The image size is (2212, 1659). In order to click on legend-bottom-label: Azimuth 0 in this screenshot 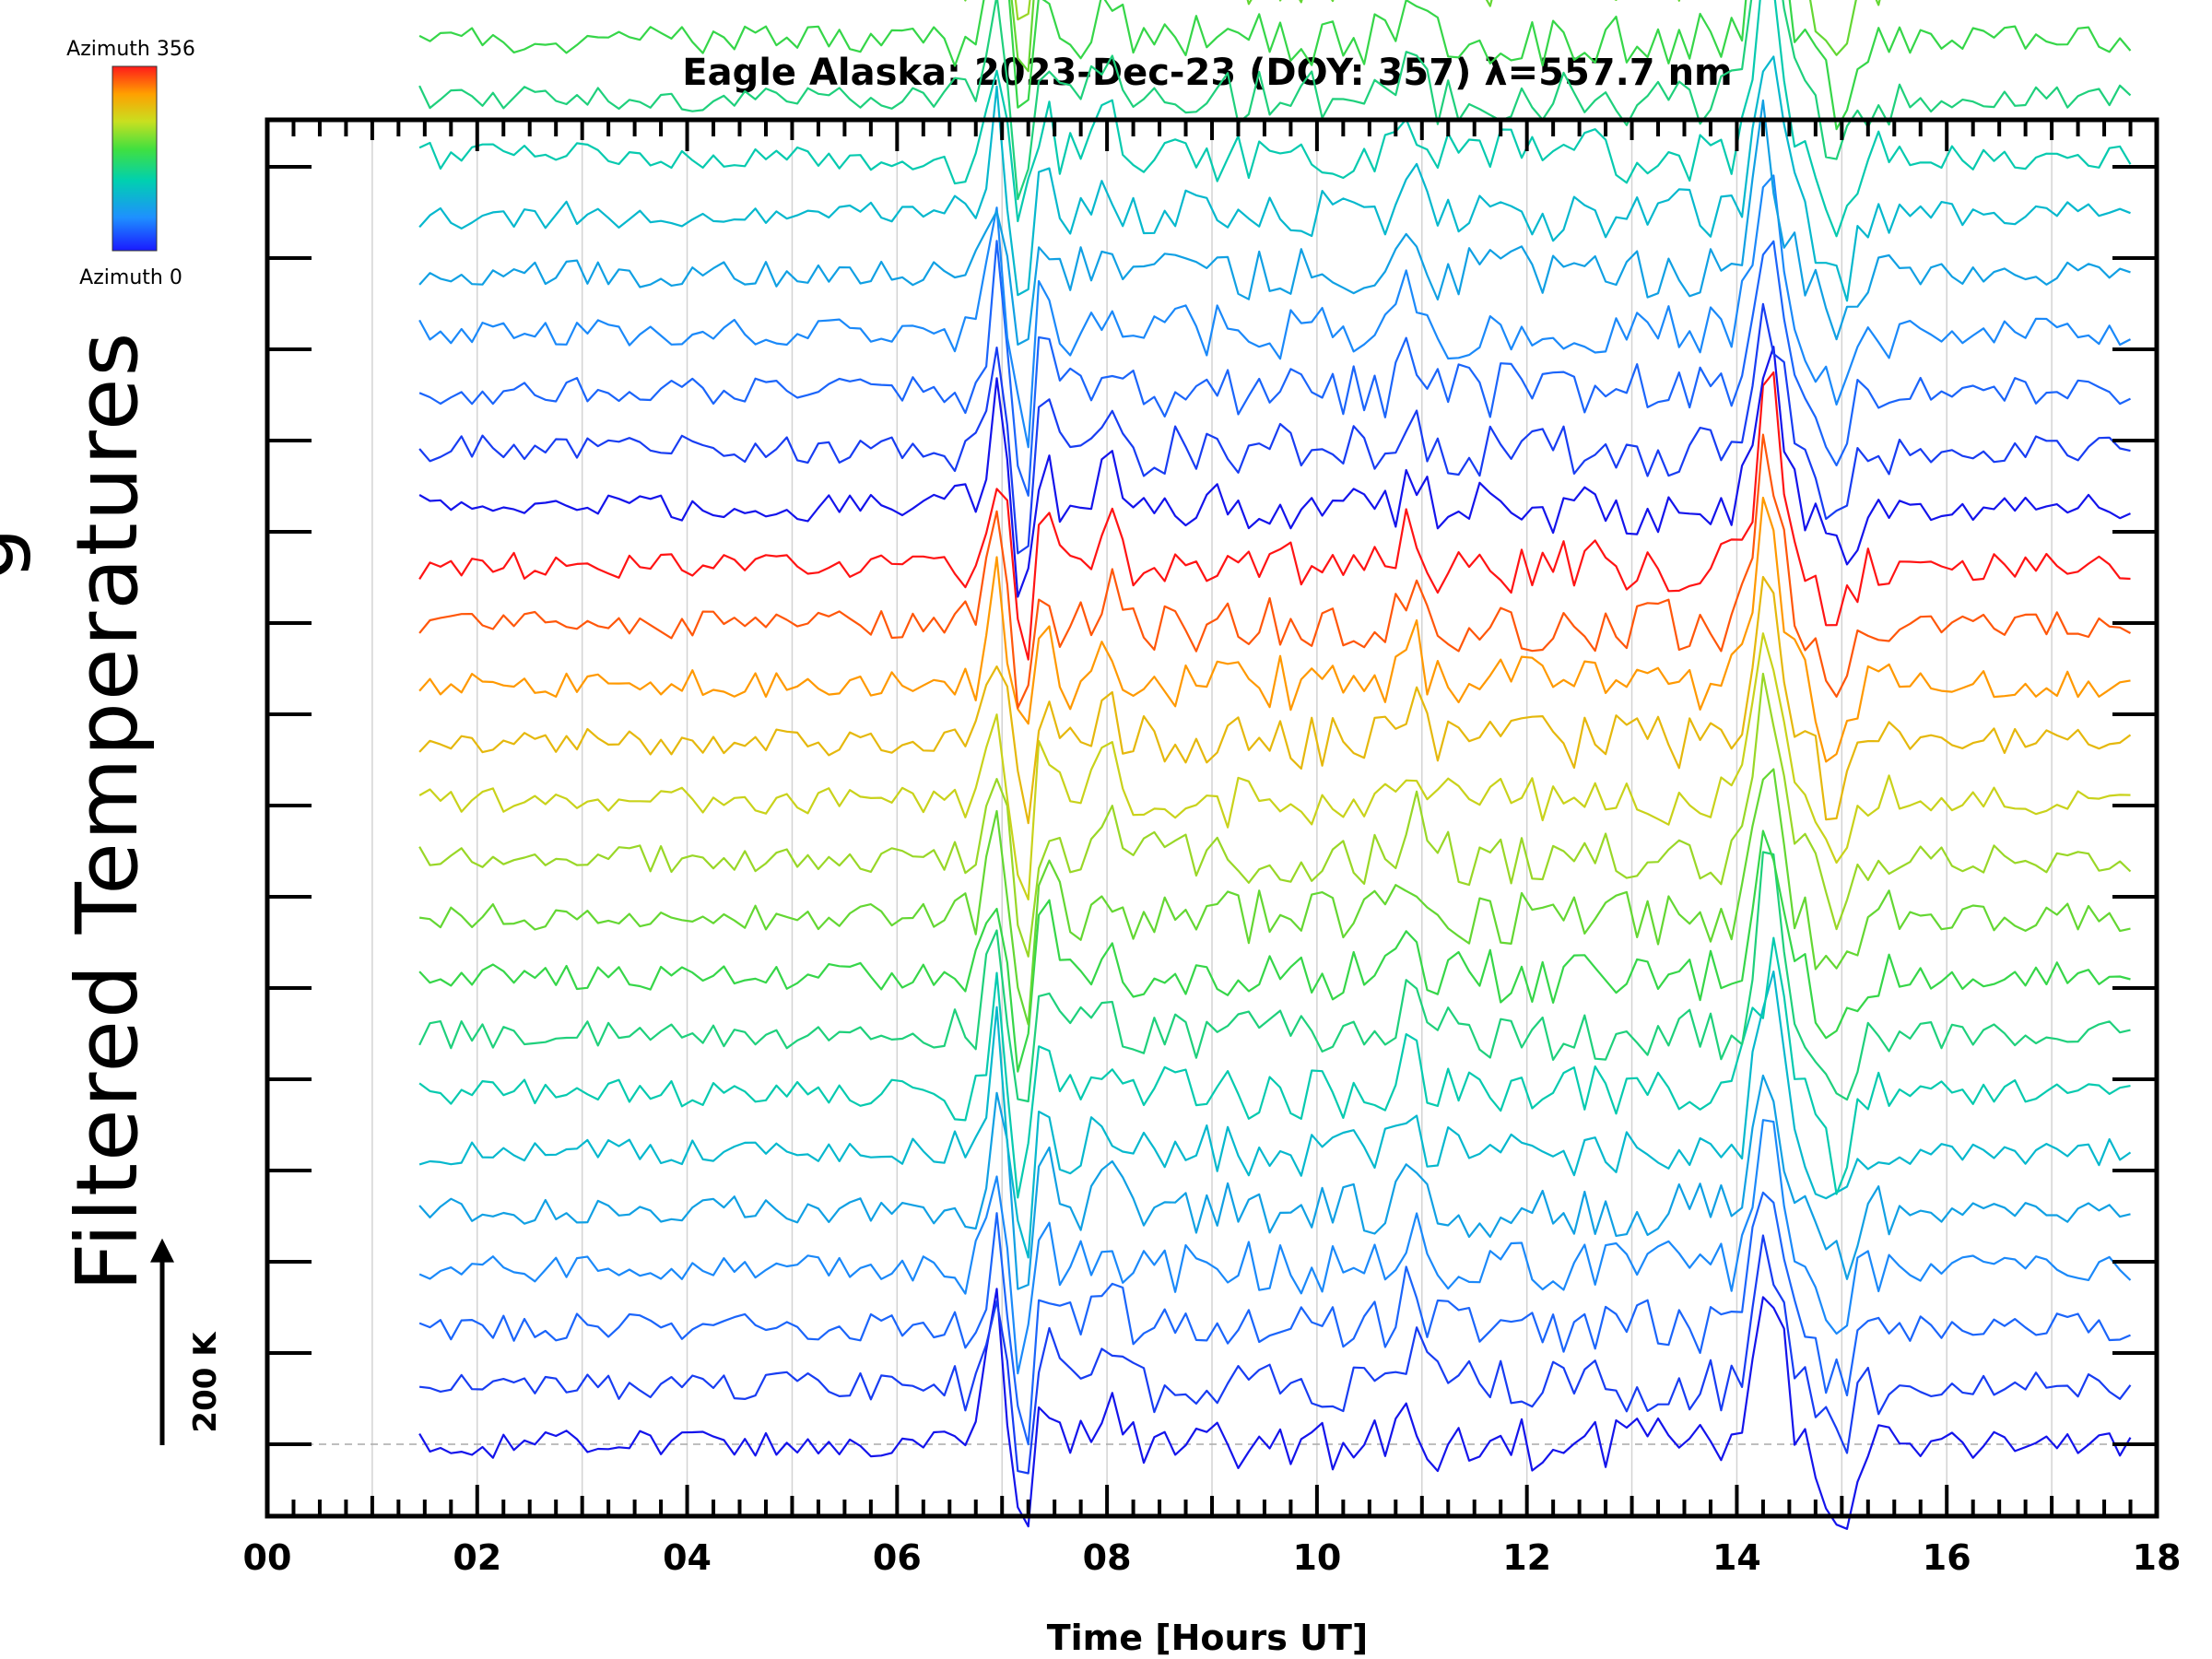, I will do `click(130, 277)`.